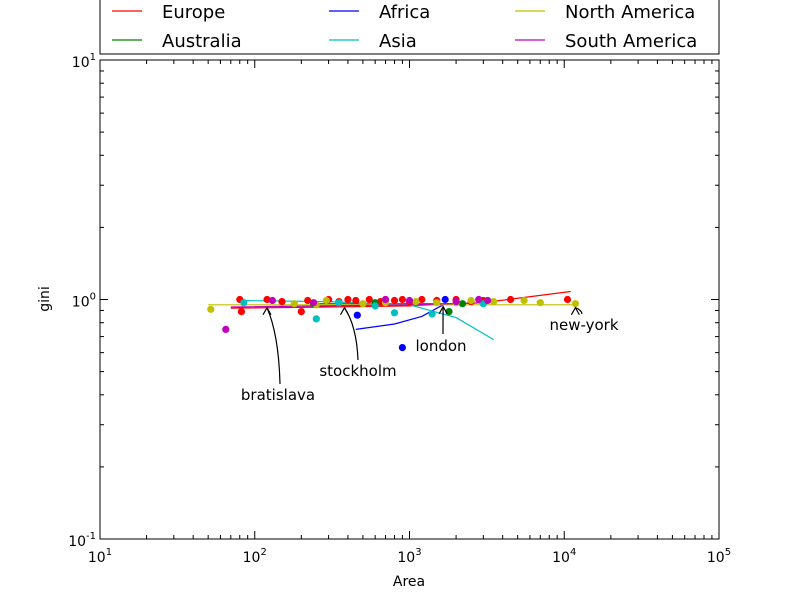 The height and width of the screenshot is (600, 800). I want to click on x-tick-label: 10¹, so click(100, 556).